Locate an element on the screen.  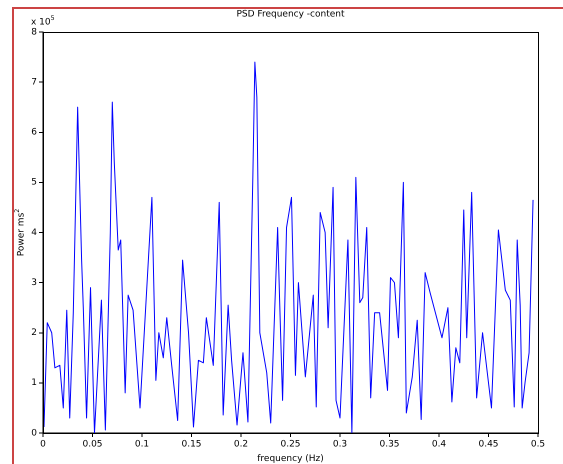
x-tick-label: 0.45 is located at coordinates (488, 445).